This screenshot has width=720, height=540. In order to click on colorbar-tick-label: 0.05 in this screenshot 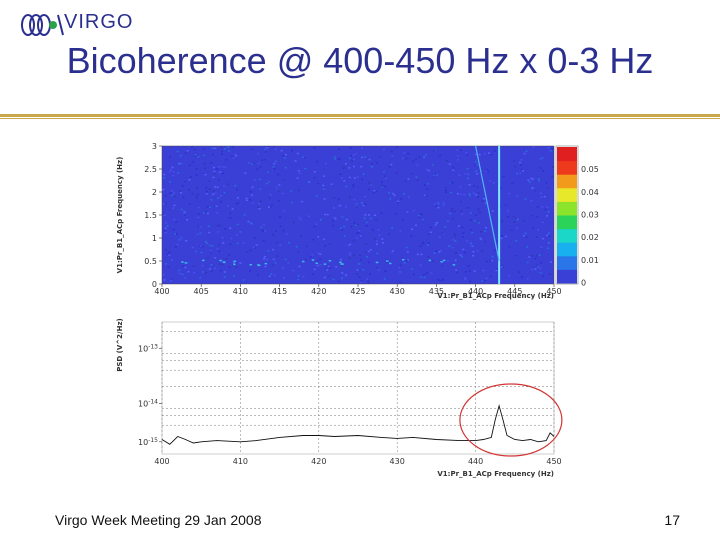, I will do `click(590, 169)`.